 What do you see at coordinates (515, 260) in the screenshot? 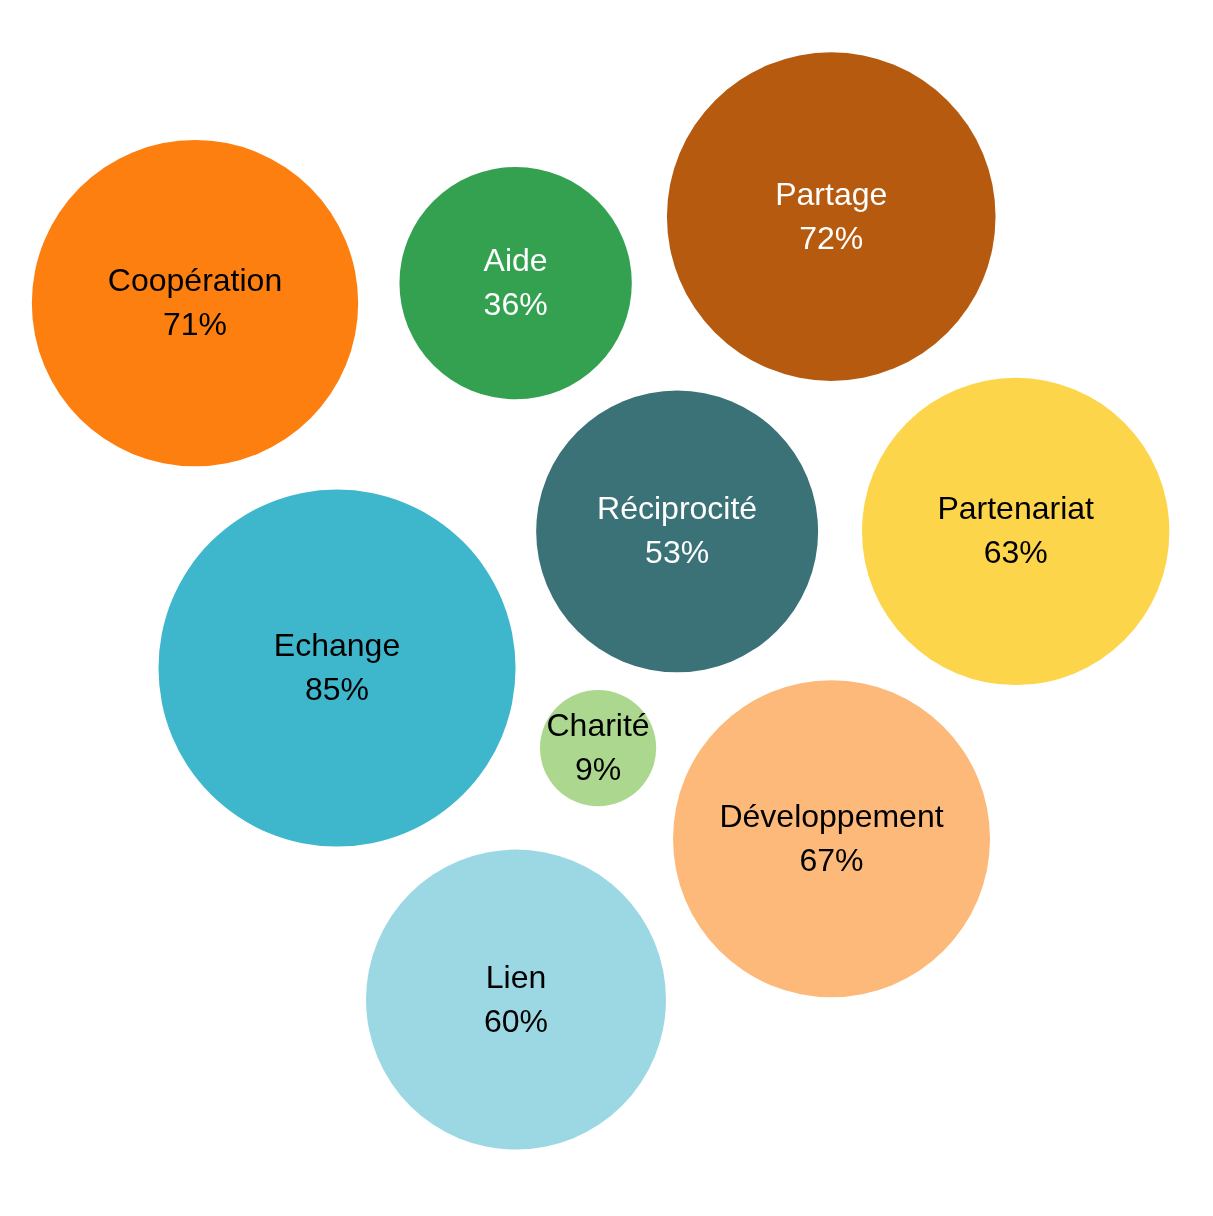
I see `category-label: Aide` at bounding box center [515, 260].